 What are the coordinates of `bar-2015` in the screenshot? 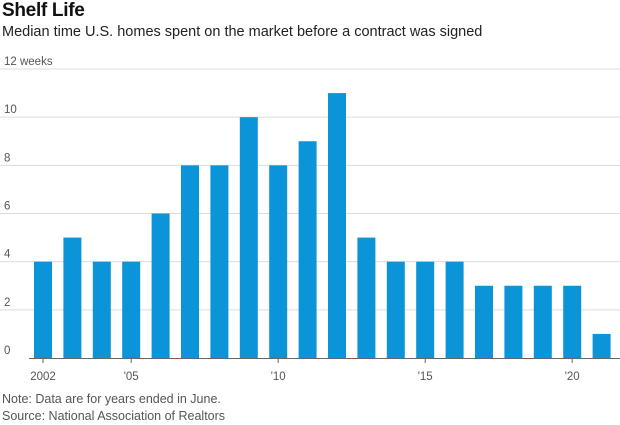 It's located at (425, 309).